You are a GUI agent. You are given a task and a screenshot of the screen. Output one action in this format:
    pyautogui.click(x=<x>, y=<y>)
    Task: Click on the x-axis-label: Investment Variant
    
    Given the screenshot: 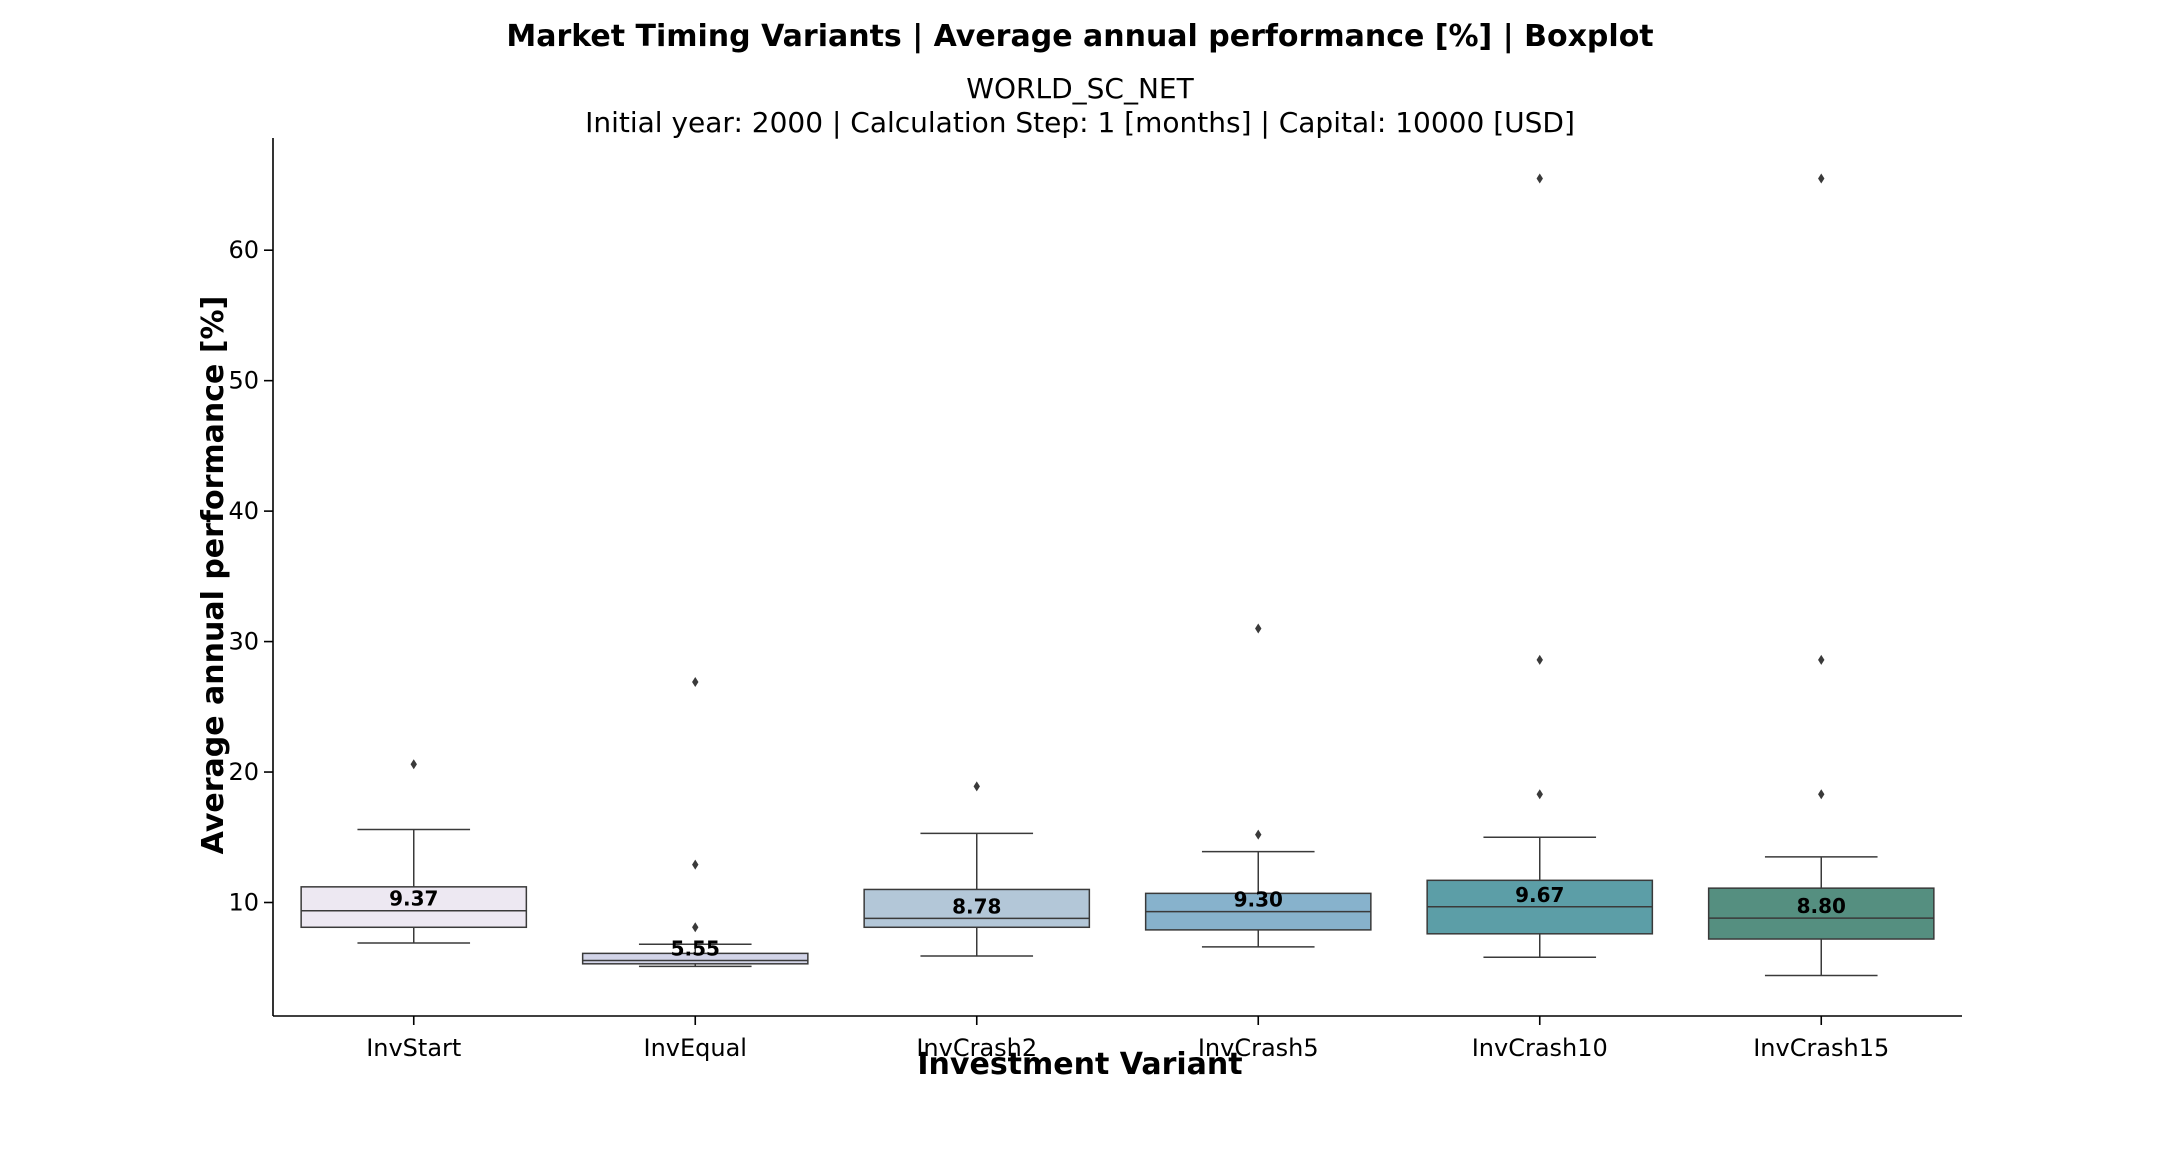 What is the action you would take?
    pyautogui.click(x=1079, y=1064)
    